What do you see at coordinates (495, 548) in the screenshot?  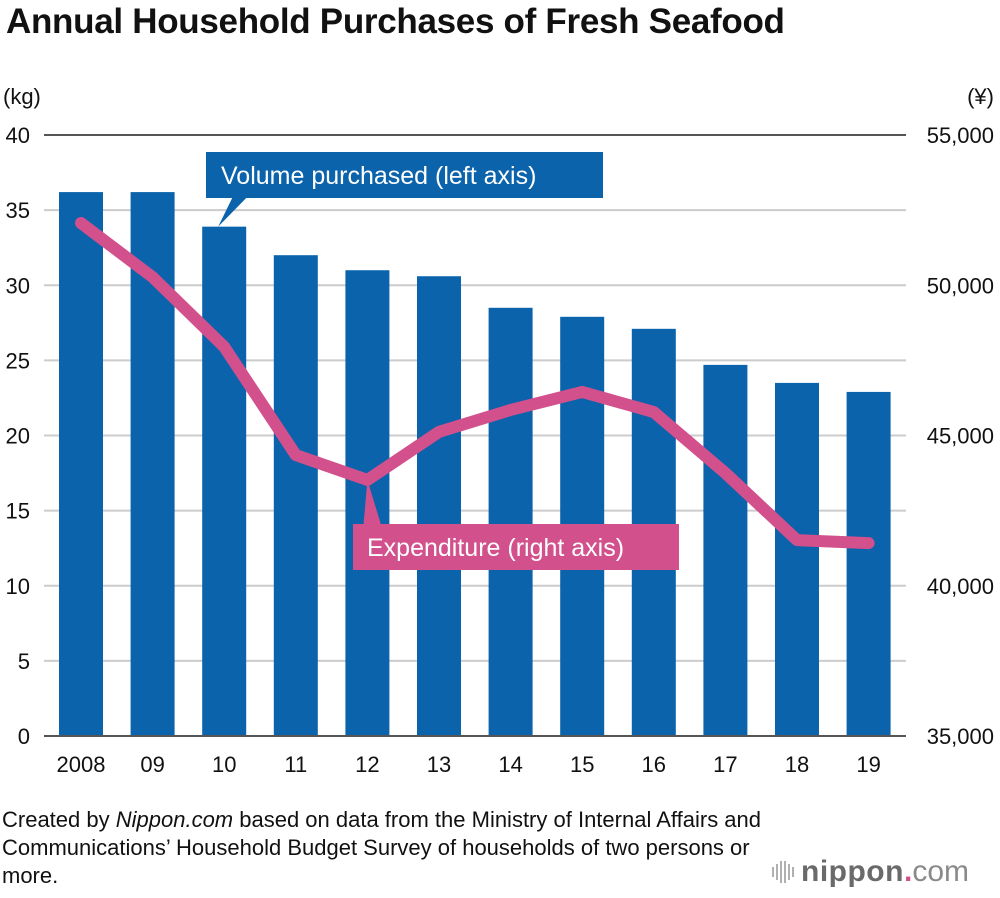 I see `expenditure-label: Expenditure (right axis)` at bounding box center [495, 548].